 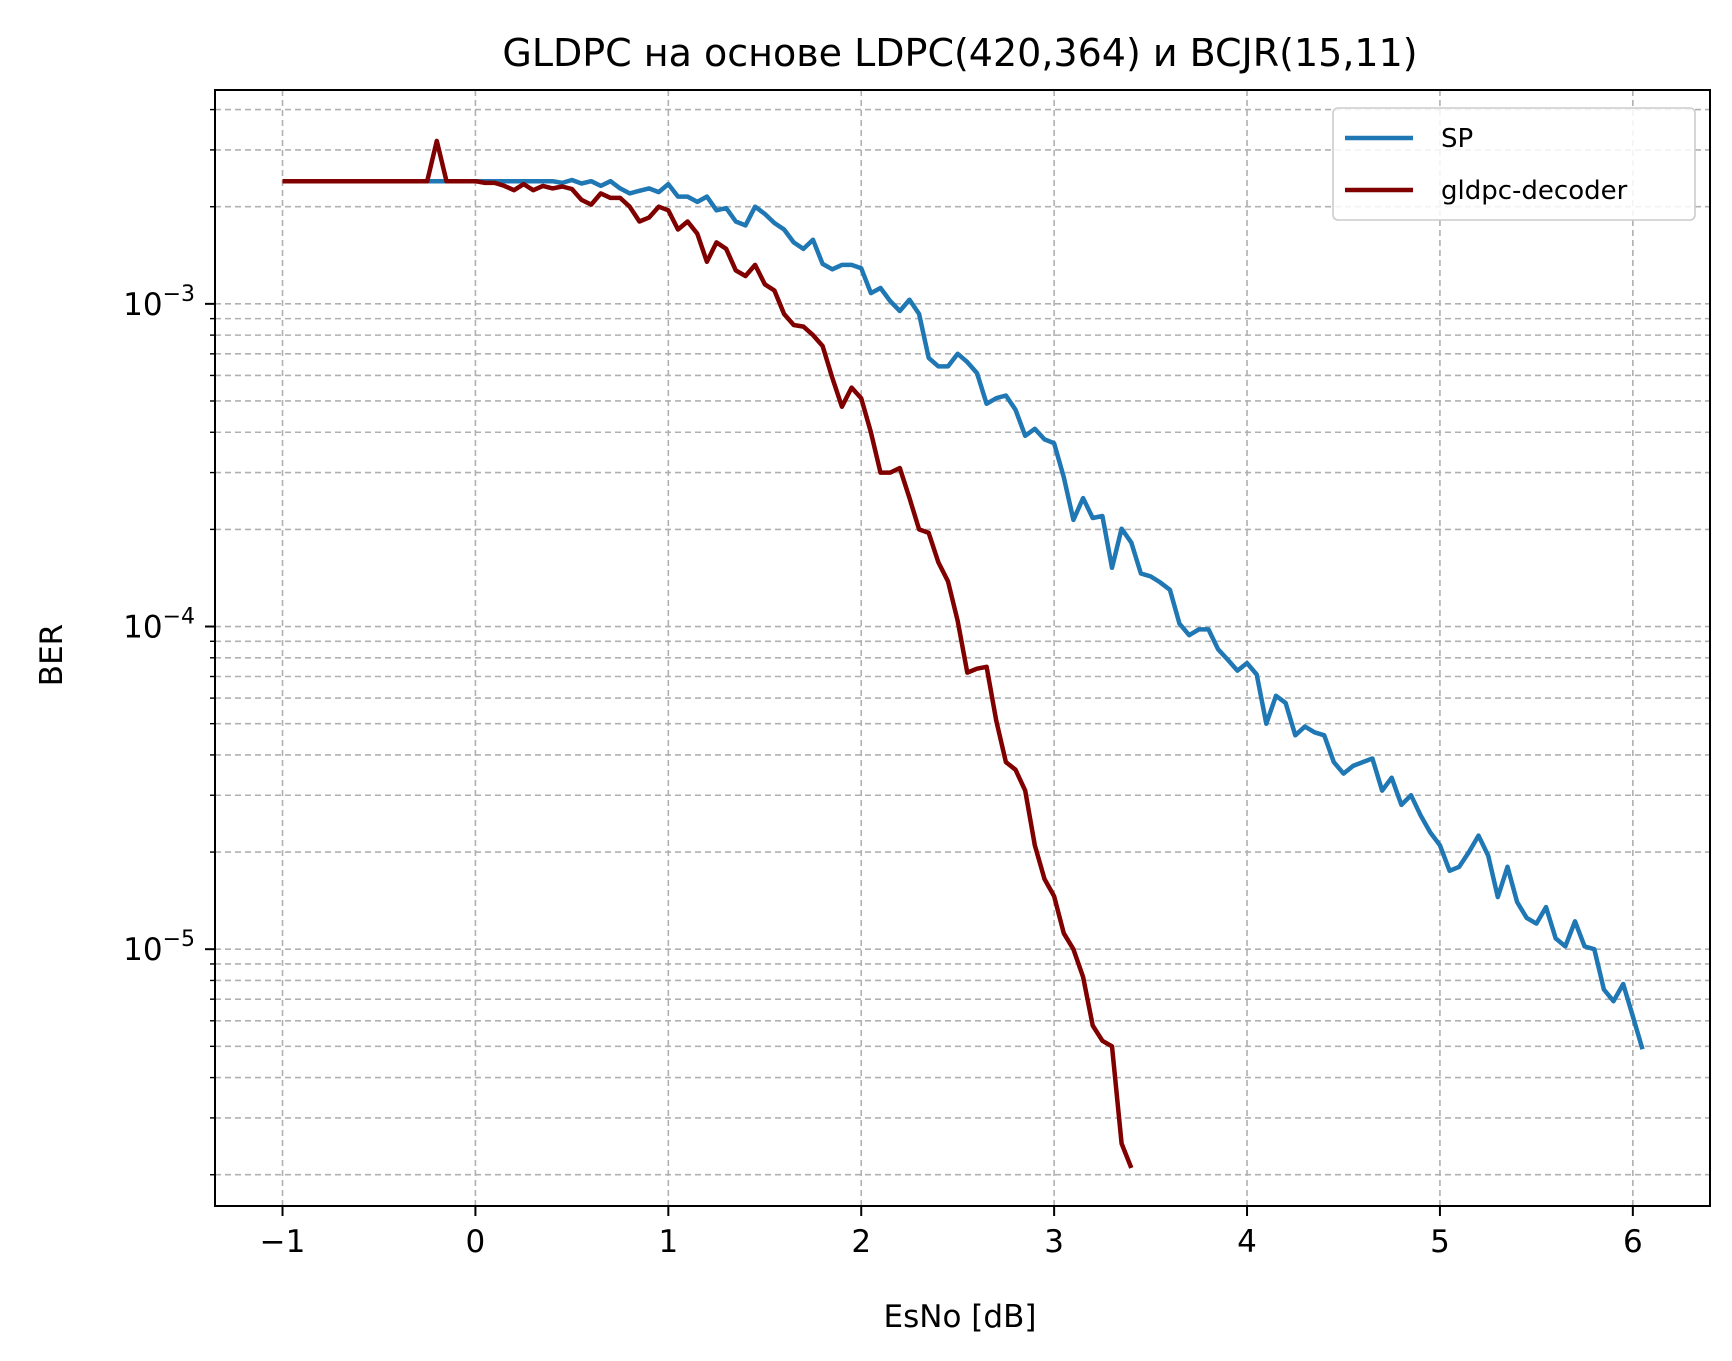 What do you see at coordinates (283, 1242) in the screenshot?
I see `x-tick-label: −1` at bounding box center [283, 1242].